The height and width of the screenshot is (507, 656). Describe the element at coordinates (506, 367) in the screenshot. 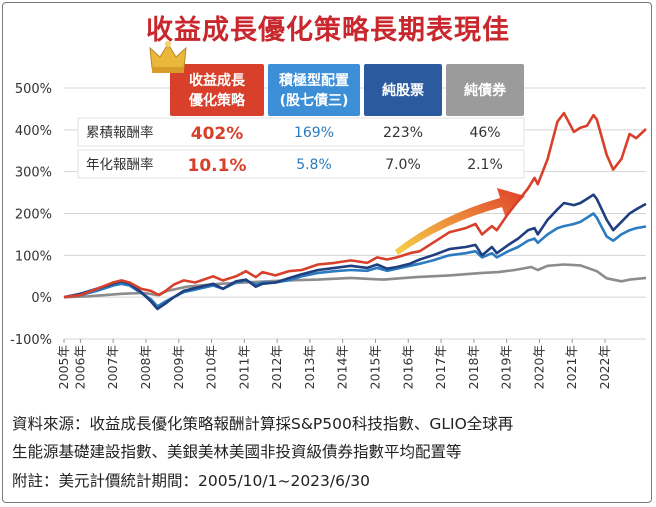

I see `x-tick-label: 2019年` at that location.